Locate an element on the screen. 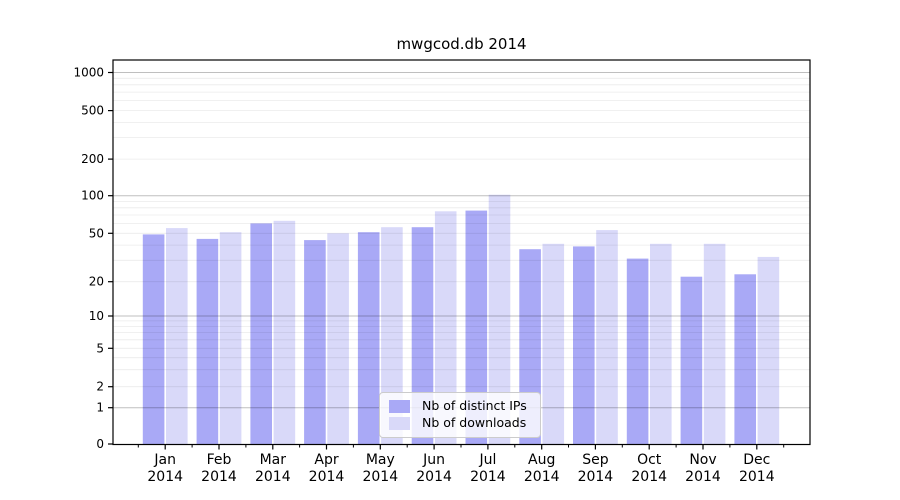 Image resolution: width=900 pixels, height=500 pixels. bar-jun-downloads is located at coordinates (445, 327).